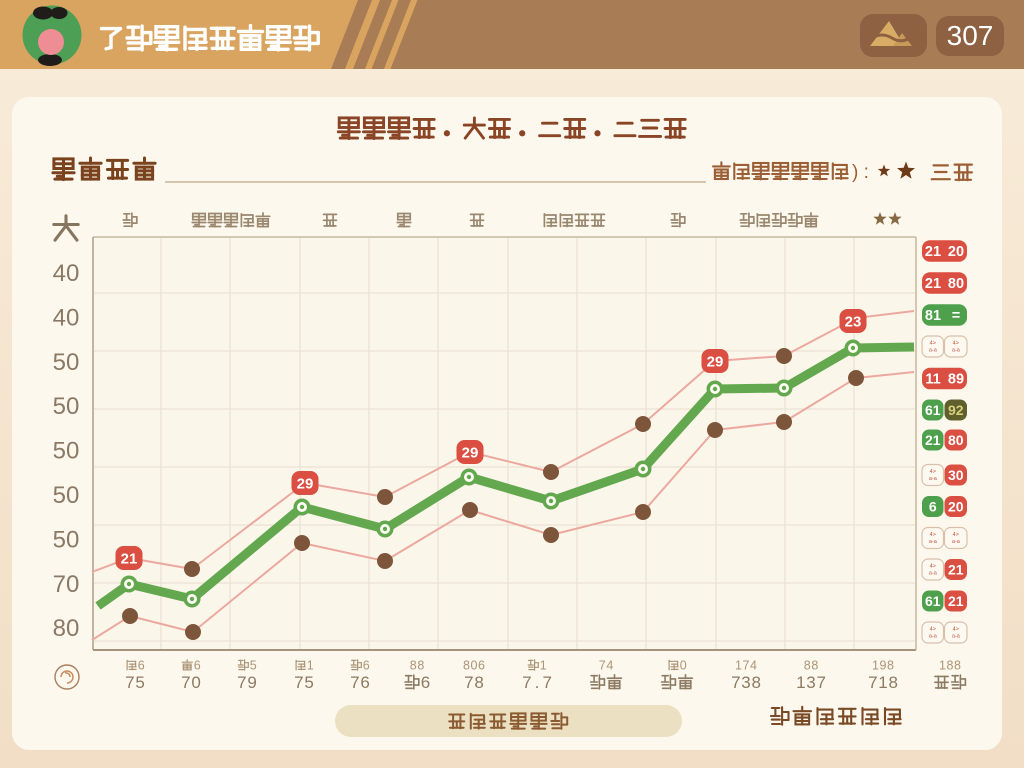 The height and width of the screenshot is (768, 1024). I want to click on svg-text: 89, so click(956, 380).